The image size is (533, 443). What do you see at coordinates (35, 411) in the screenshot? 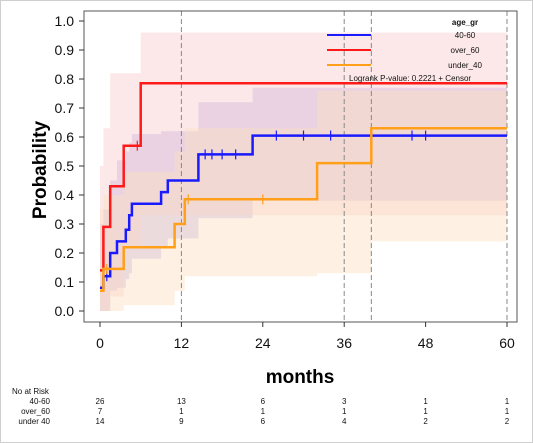
I see `risk-row-label: over_60` at bounding box center [35, 411].